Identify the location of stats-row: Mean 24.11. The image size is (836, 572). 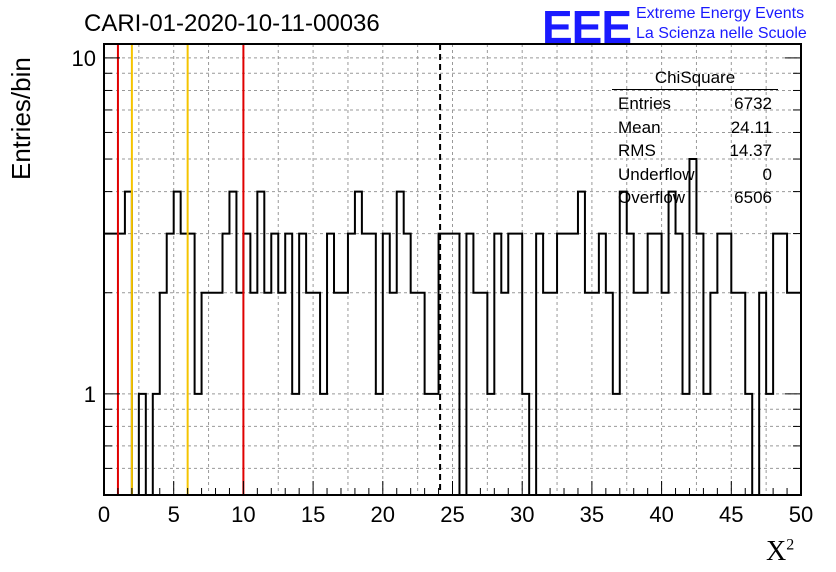
(695, 128).